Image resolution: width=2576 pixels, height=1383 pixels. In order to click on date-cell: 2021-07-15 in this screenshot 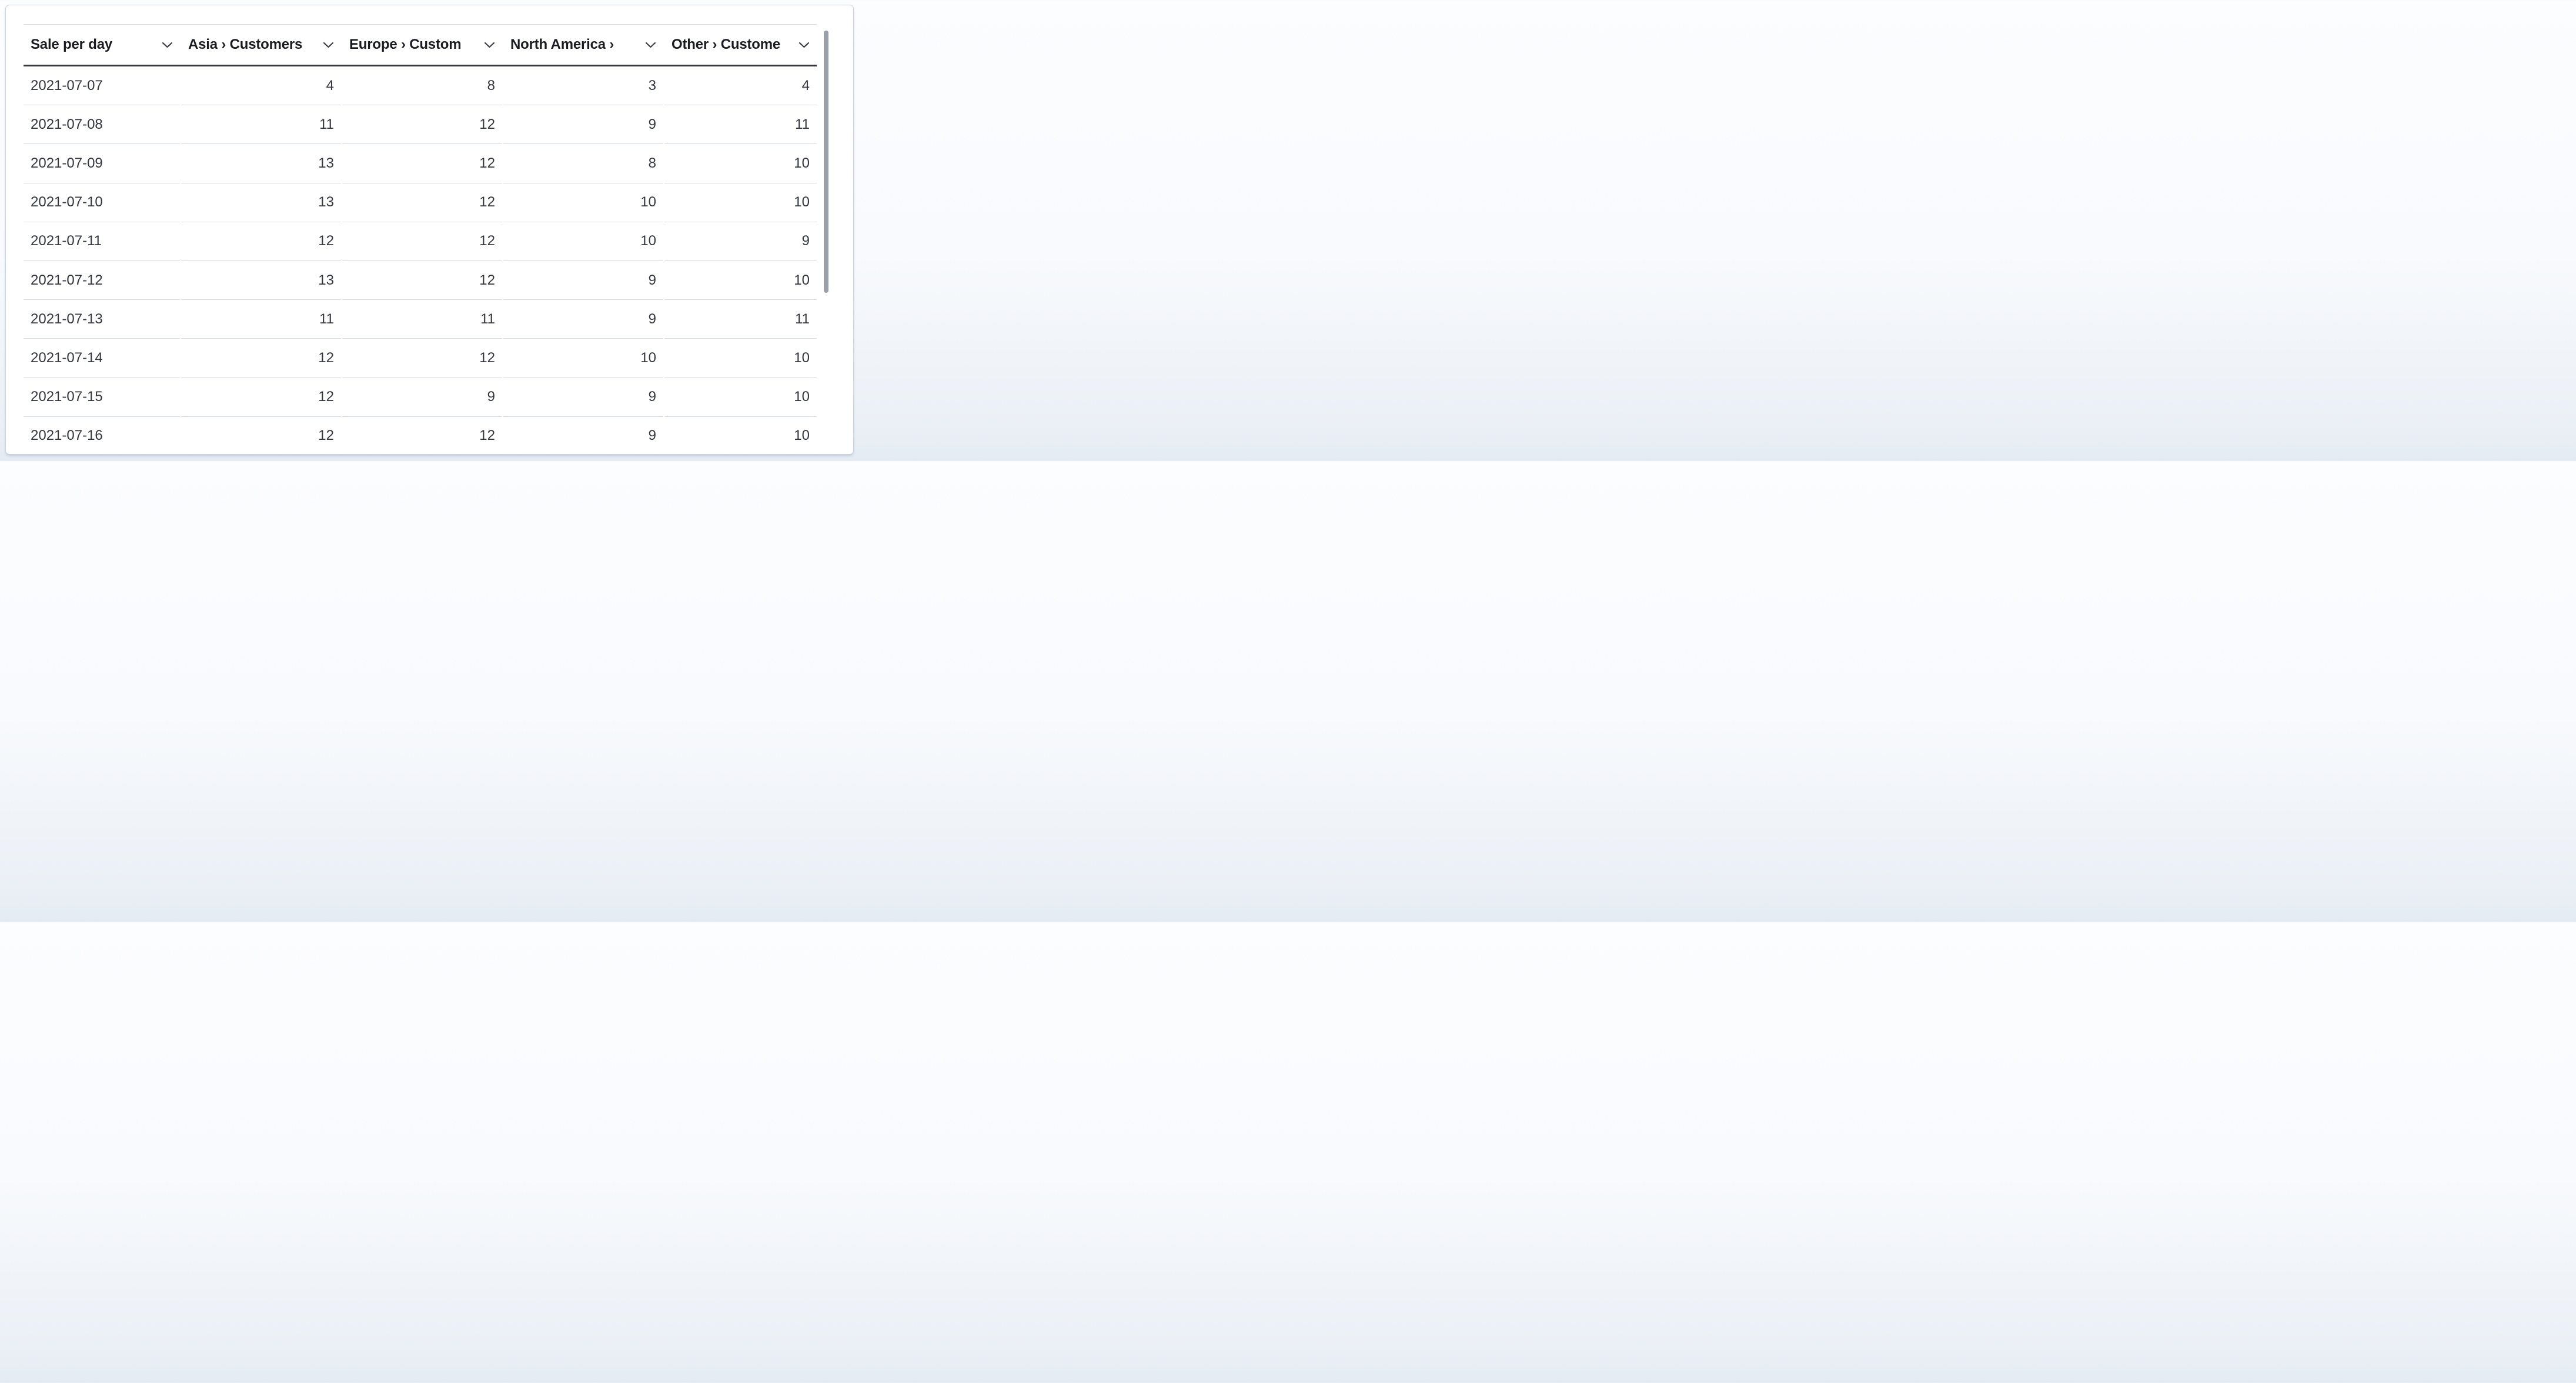, I will do `click(102, 397)`.